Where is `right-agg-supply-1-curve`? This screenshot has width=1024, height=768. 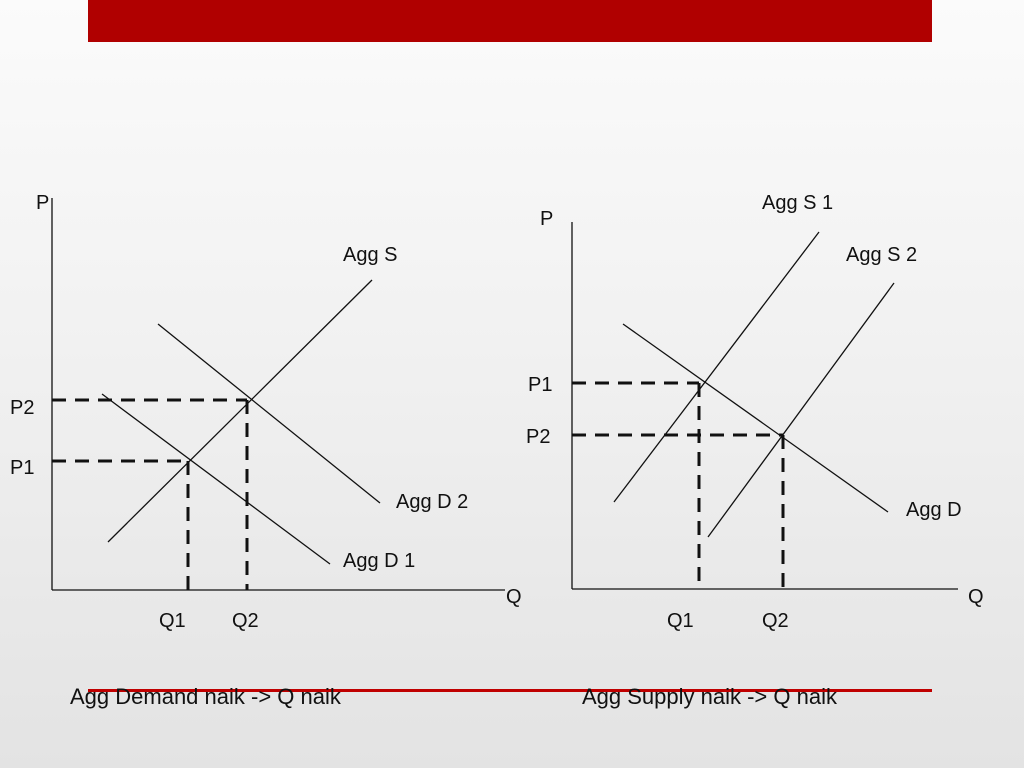
right-agg-supply-1-curve is located at coordinates (716, 367).